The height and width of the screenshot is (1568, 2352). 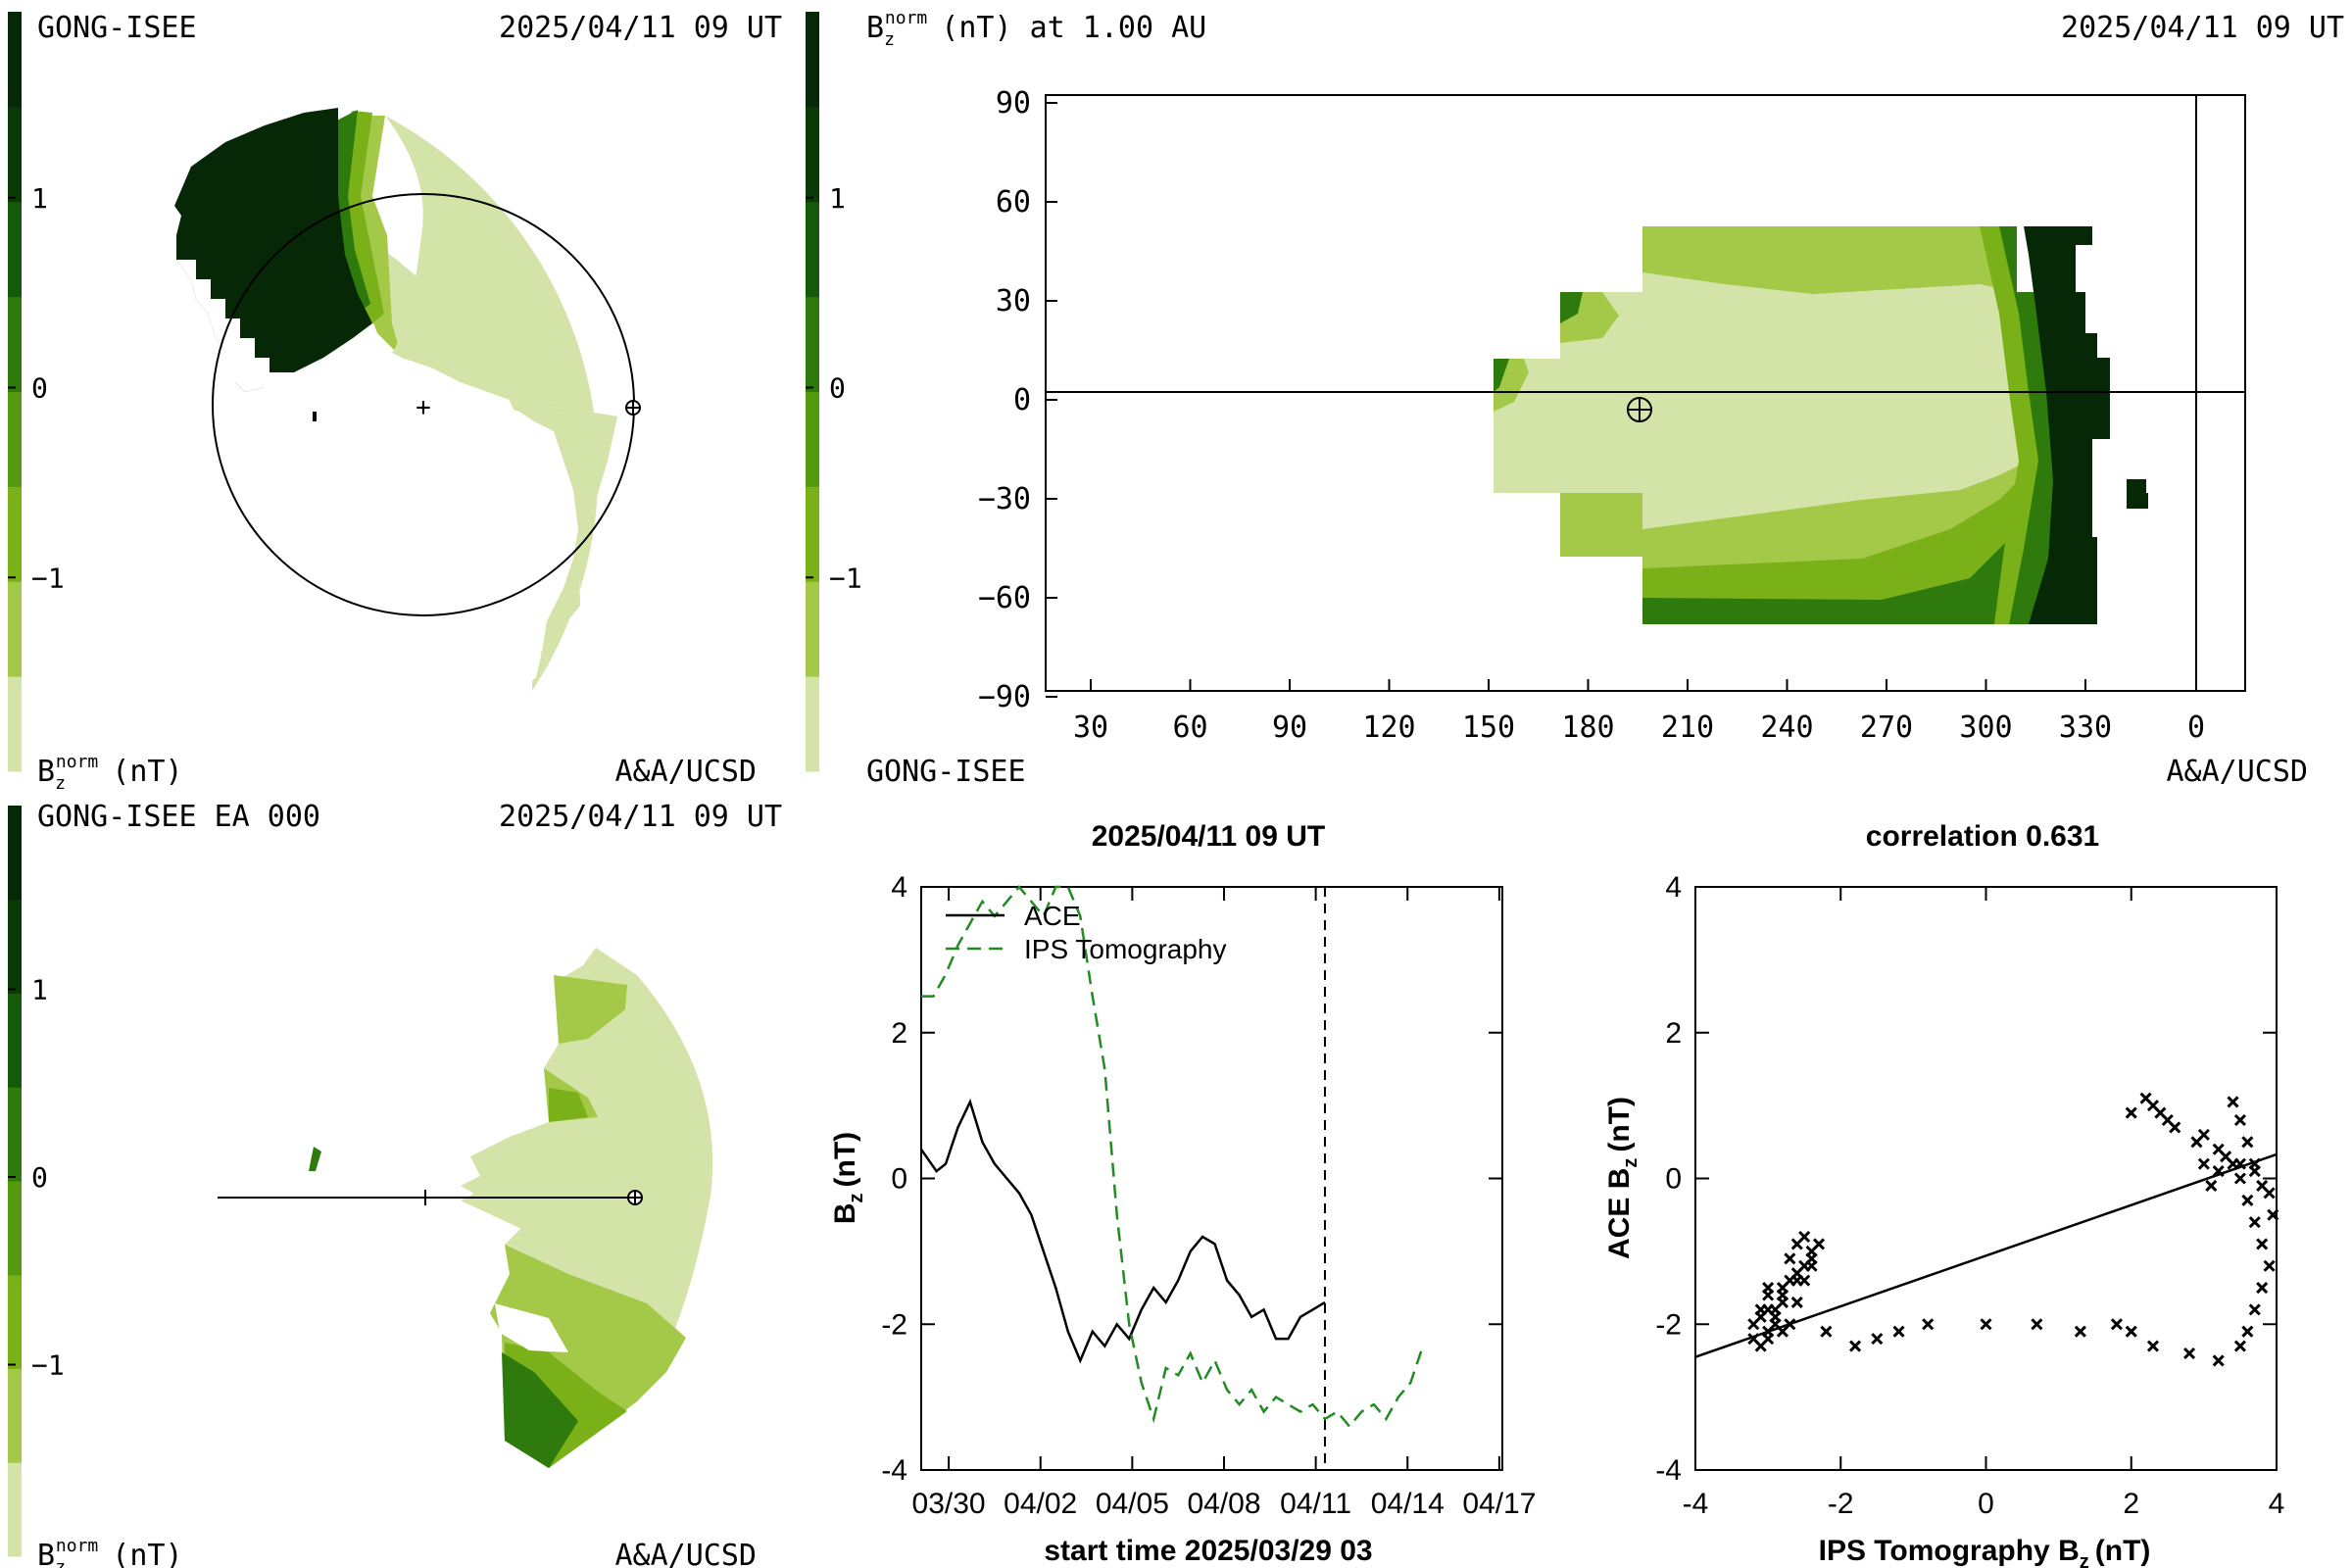 I want to click on scatter-title: correlation 0.631, so click(x=1982, y=836).